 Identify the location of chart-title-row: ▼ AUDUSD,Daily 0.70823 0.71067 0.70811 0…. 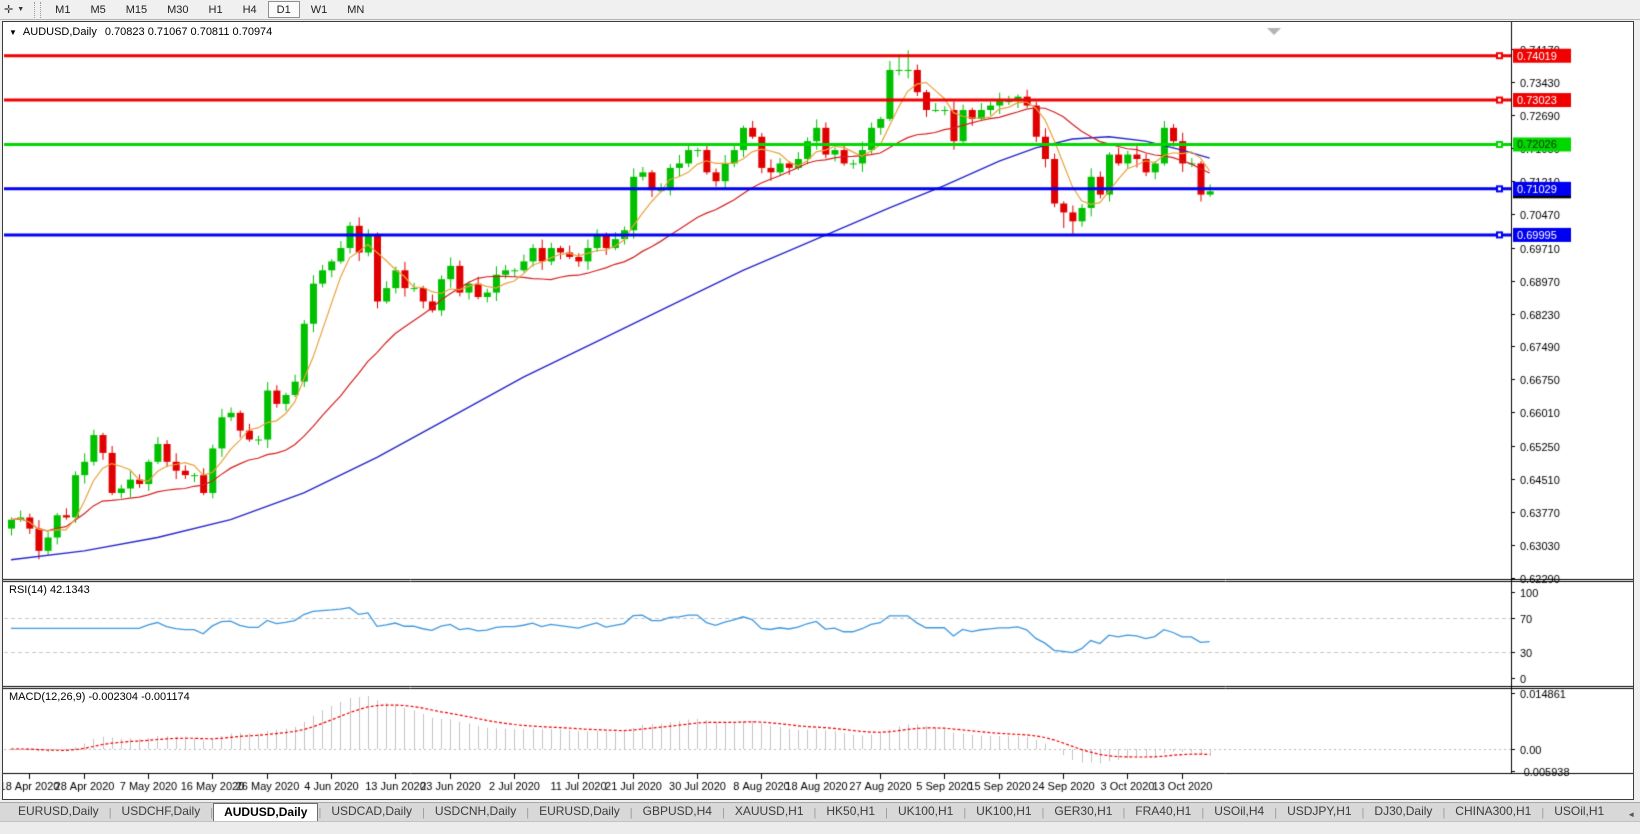
(140, 32).